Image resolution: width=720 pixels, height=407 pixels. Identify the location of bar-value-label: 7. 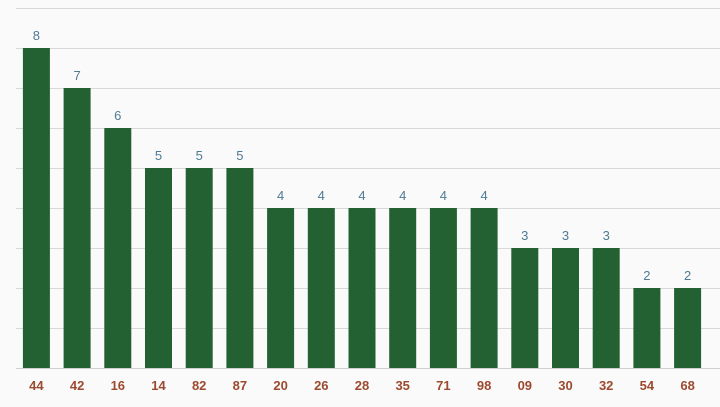
(76, 75).